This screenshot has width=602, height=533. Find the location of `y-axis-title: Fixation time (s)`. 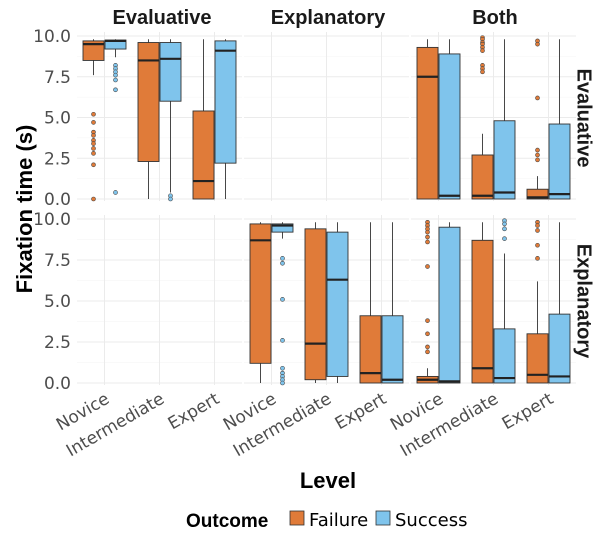

y-axis-title: Fixation time (s) is located at coordinates (24, 209).